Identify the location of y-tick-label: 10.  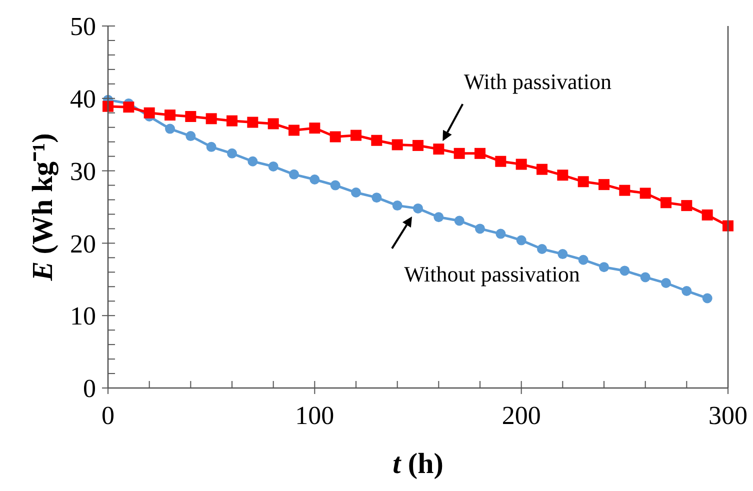
(83, 316).